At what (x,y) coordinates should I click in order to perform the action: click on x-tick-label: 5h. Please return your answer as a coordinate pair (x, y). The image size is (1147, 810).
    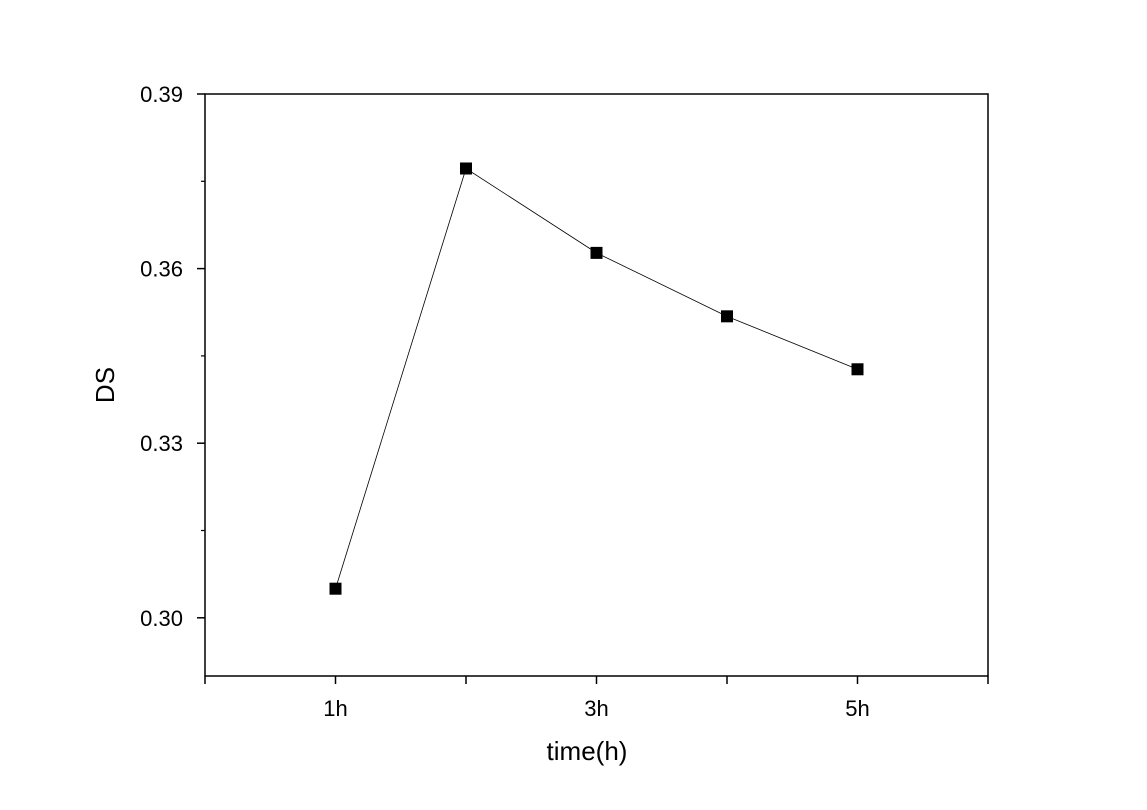
    Looking at the image, I should click on (857, 708).